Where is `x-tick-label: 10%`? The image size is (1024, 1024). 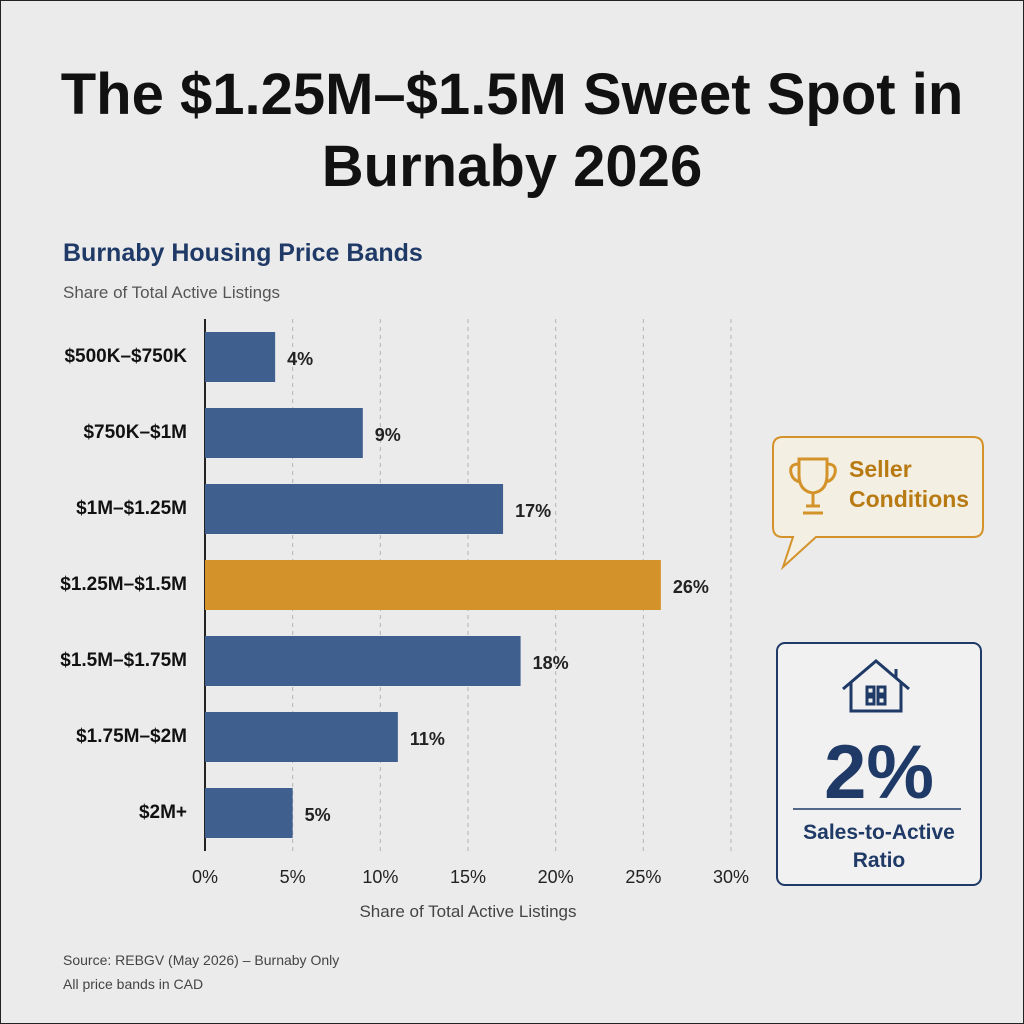 x-tick-label: 10% is located at coordinates (380, 877).